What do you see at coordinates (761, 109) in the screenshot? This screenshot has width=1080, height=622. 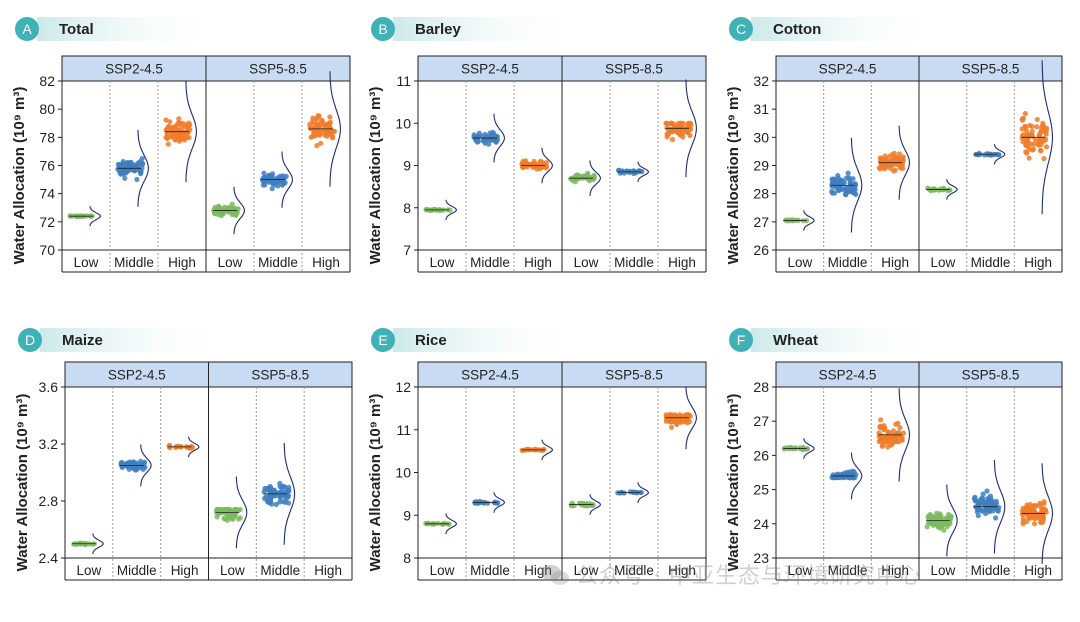 I see `y-tick-label: 31` at bounding box center [761, 109].